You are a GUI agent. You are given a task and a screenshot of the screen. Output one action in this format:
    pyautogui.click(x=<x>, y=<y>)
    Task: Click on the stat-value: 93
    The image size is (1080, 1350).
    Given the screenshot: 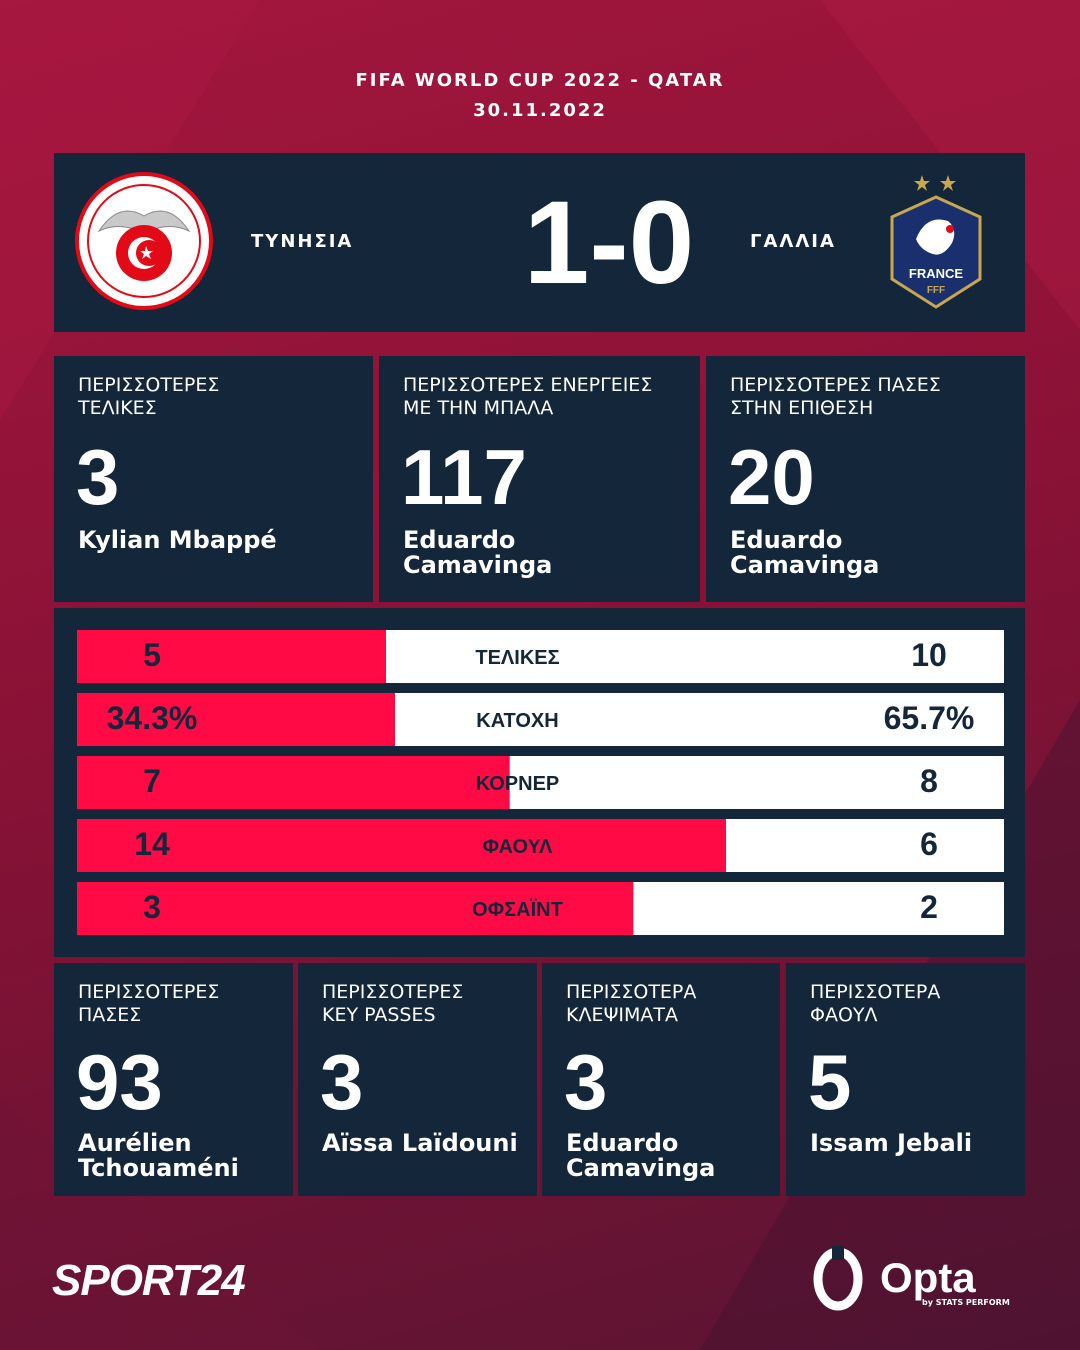 What is the action you would take?
    pyautogui.click(x=119, y=1082)
    